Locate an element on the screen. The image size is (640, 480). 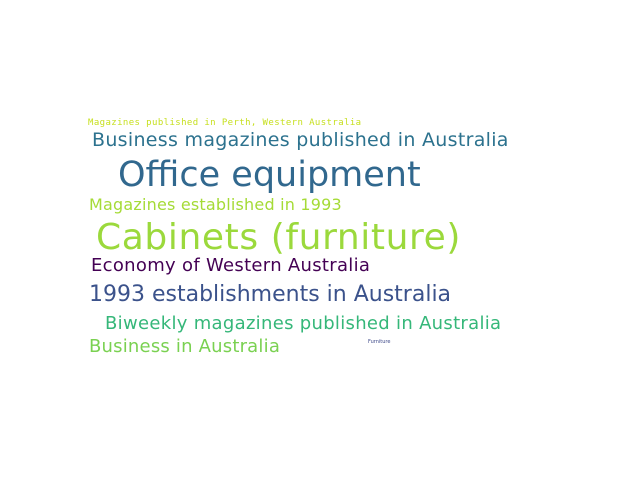
cloud-word: Business in Australia is located at coordinates (185, 346).